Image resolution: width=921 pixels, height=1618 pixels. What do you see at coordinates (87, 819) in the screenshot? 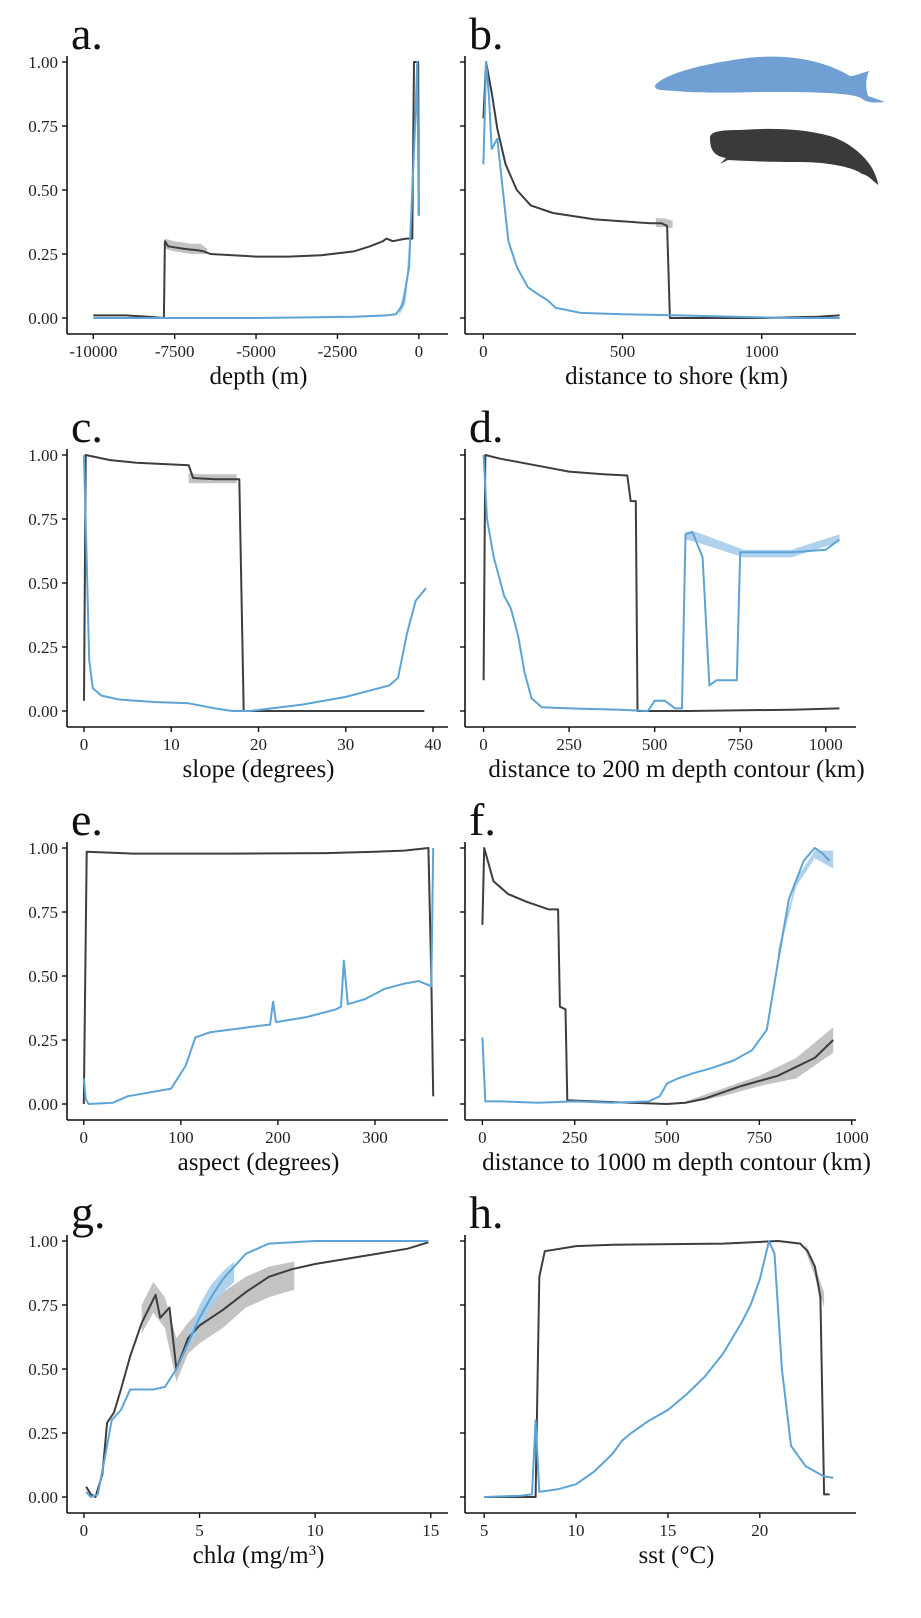
I see `panel-letter: e.` at bounding box center [87, 819].